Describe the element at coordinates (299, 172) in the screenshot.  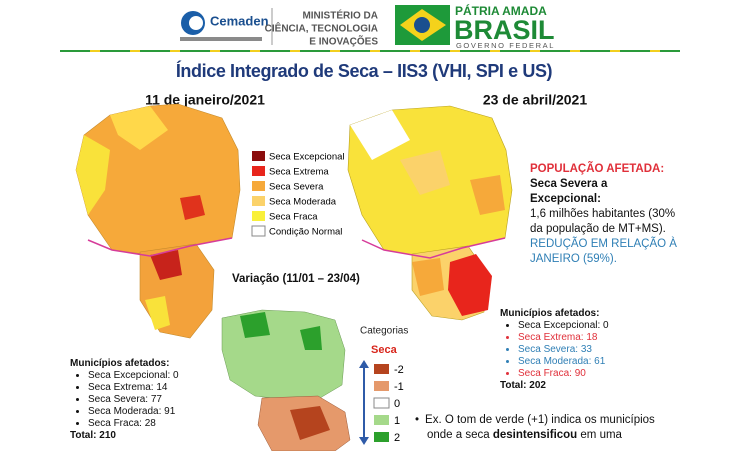
I see `legend-label: Seca Extrema` at that location.